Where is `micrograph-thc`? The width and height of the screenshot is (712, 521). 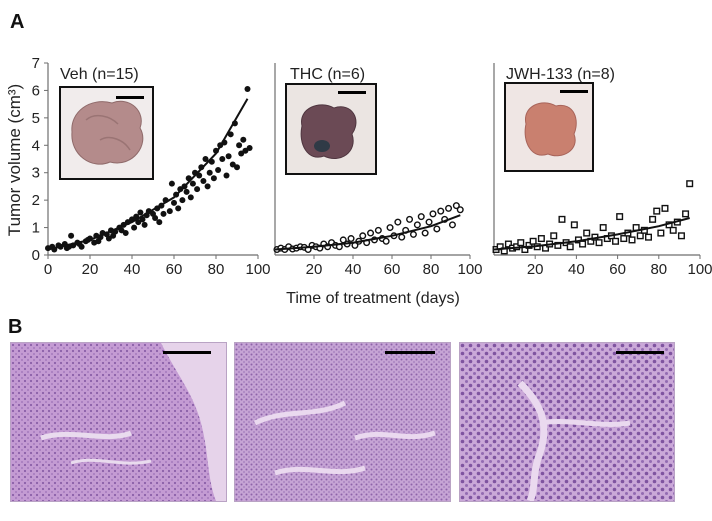
micrograph-thc is located at coordinates (342, 422).